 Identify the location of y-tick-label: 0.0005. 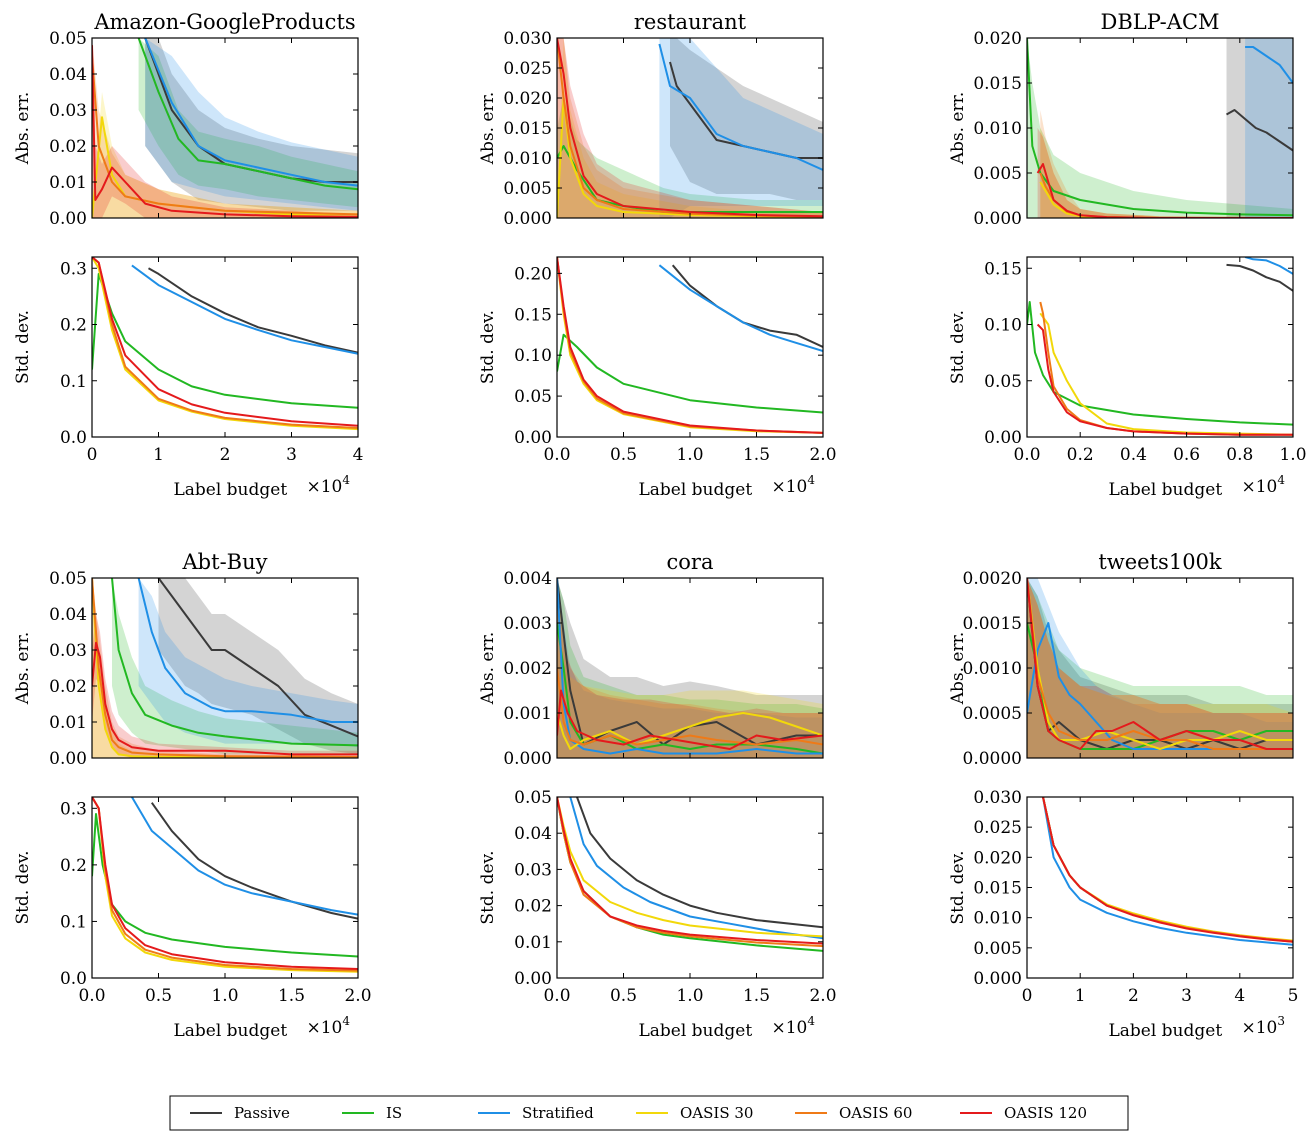
(992, 714).